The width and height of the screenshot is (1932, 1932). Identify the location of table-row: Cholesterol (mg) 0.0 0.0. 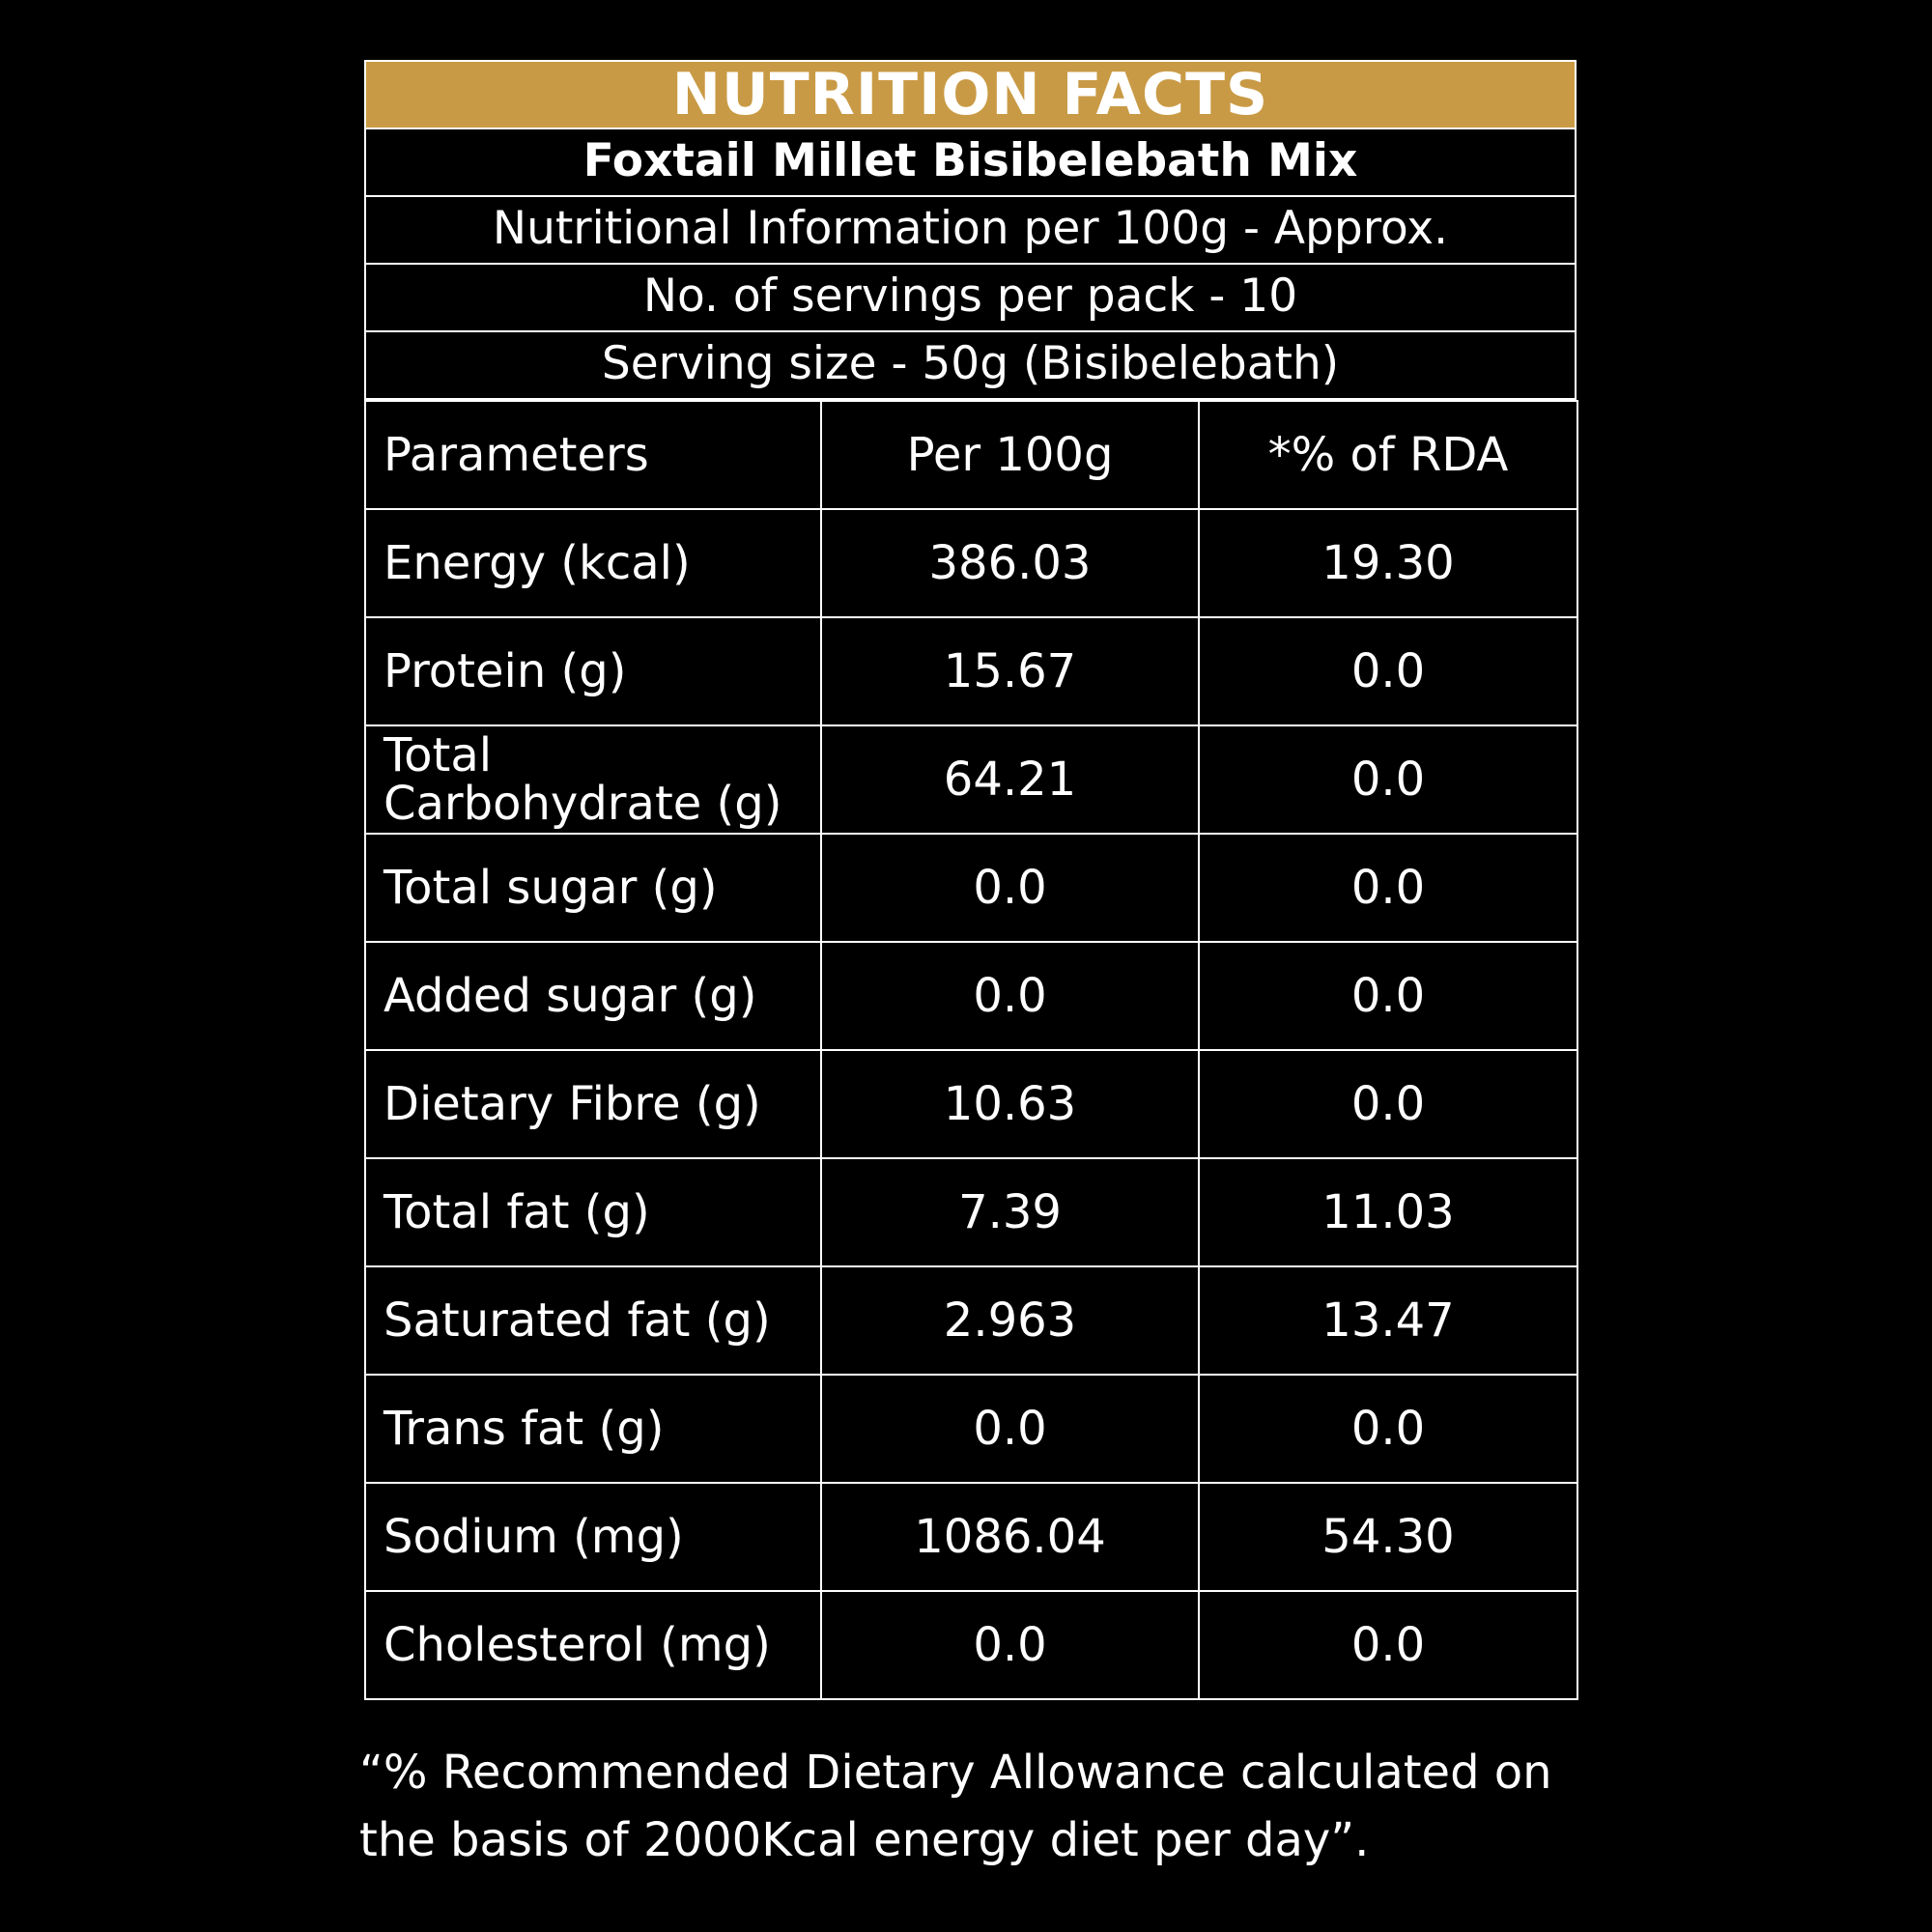
(971, 1645).